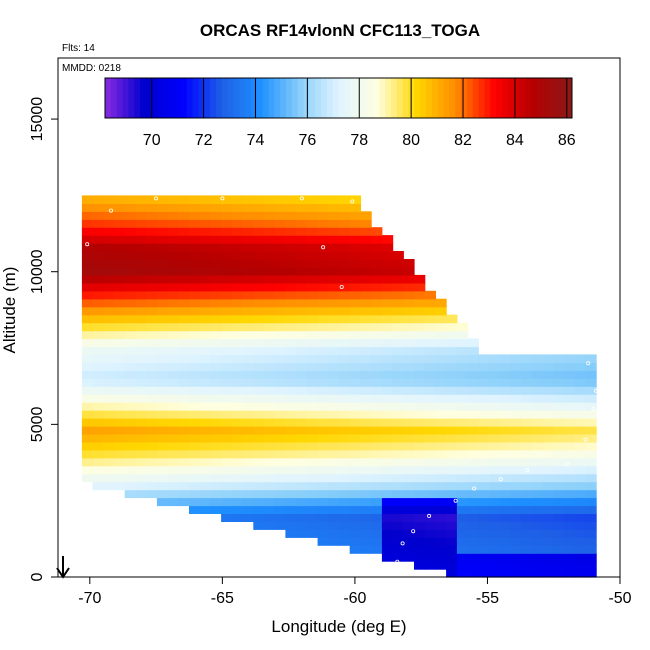 This screenshot has width=650, height=650. Describe the element at coordinates (434, 250) in the screenshot. I see `flight-track-point` at that location.